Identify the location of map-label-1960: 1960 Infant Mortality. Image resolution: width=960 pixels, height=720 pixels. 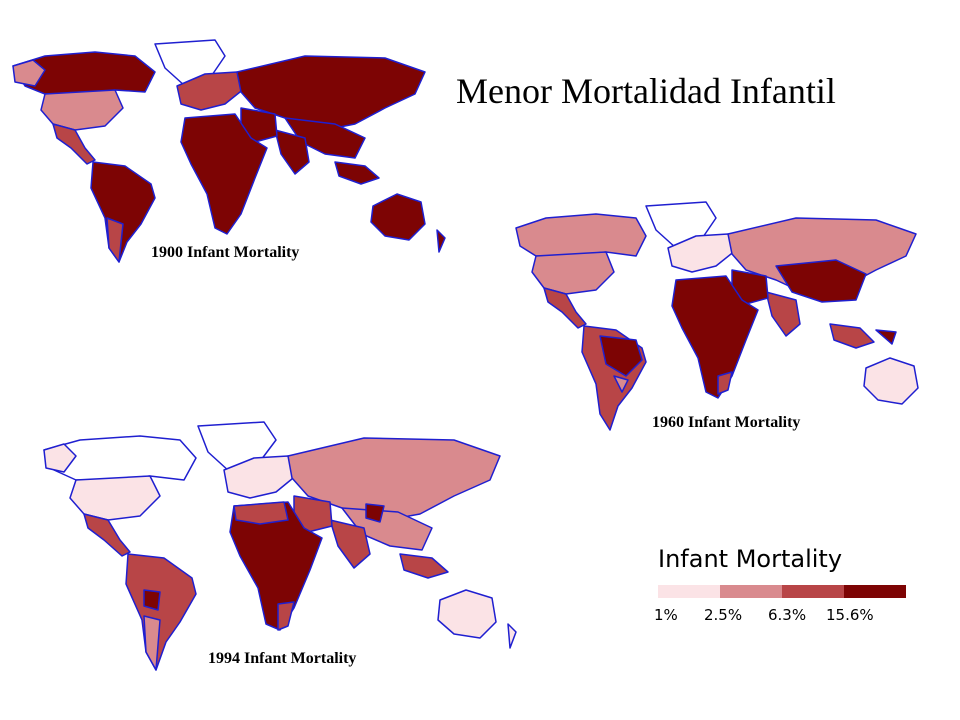
(726, 422).